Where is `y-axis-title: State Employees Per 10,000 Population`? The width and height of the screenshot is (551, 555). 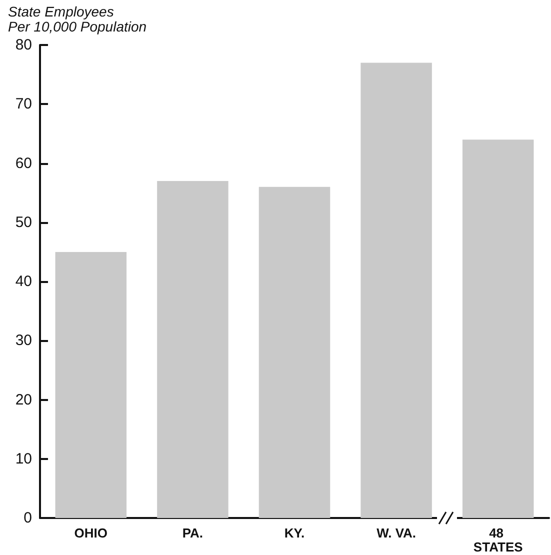 y-axis-title: State Employees Per 10,000 Population is located at coordinates (77, 19).